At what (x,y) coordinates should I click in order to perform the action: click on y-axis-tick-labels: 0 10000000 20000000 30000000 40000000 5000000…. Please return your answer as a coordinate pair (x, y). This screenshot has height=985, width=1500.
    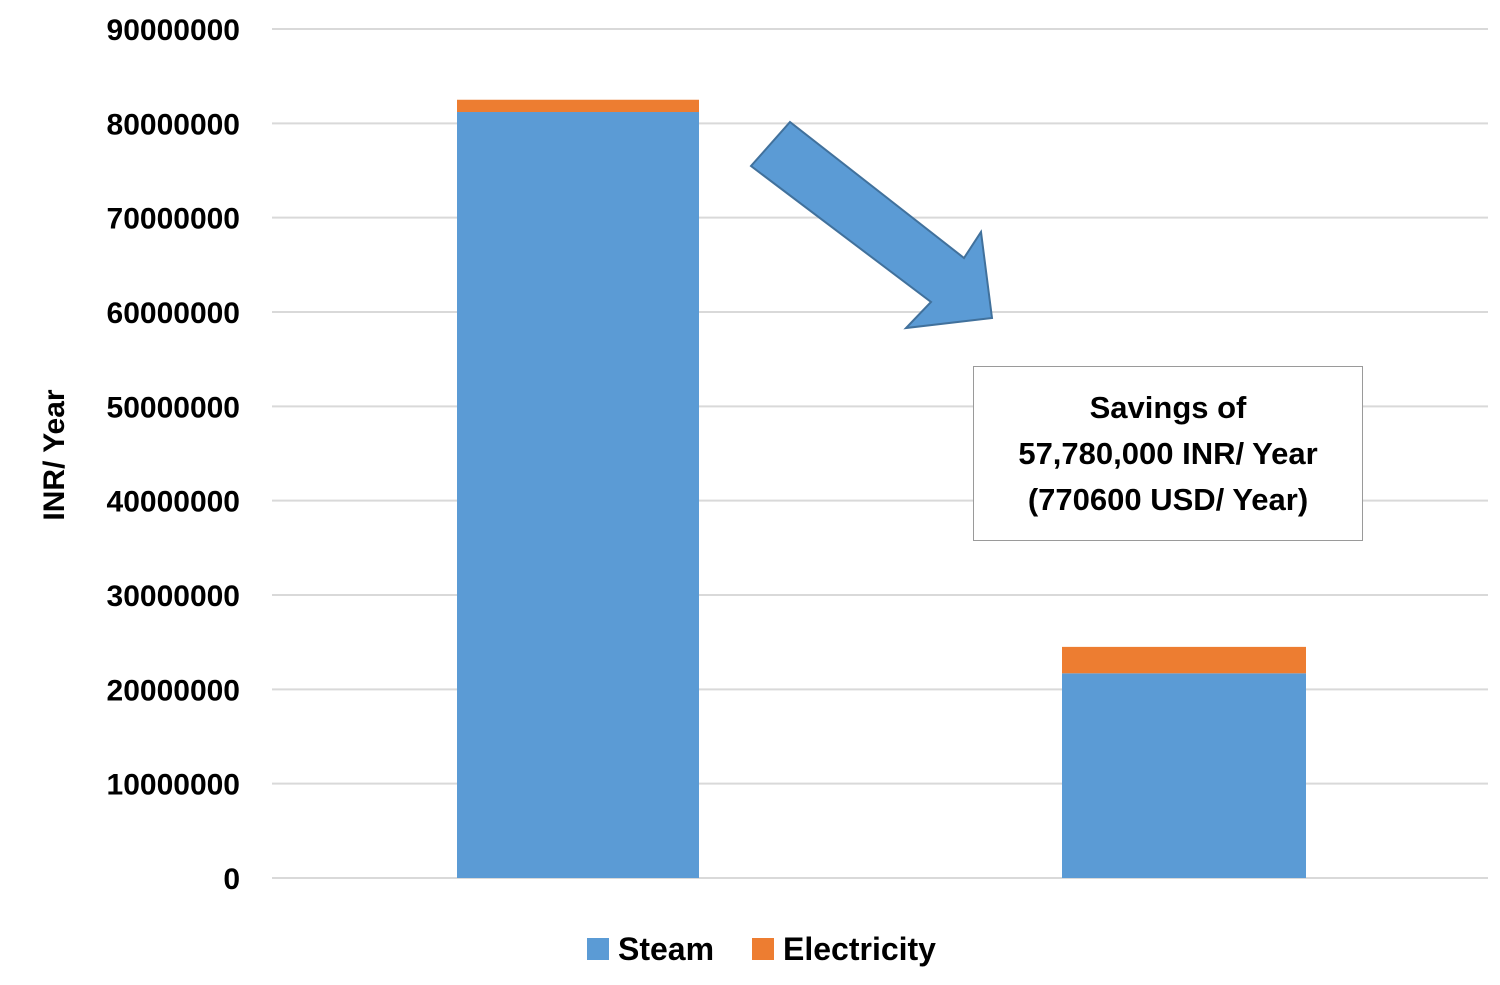
    Looking at the image, I should click on (173, 455).